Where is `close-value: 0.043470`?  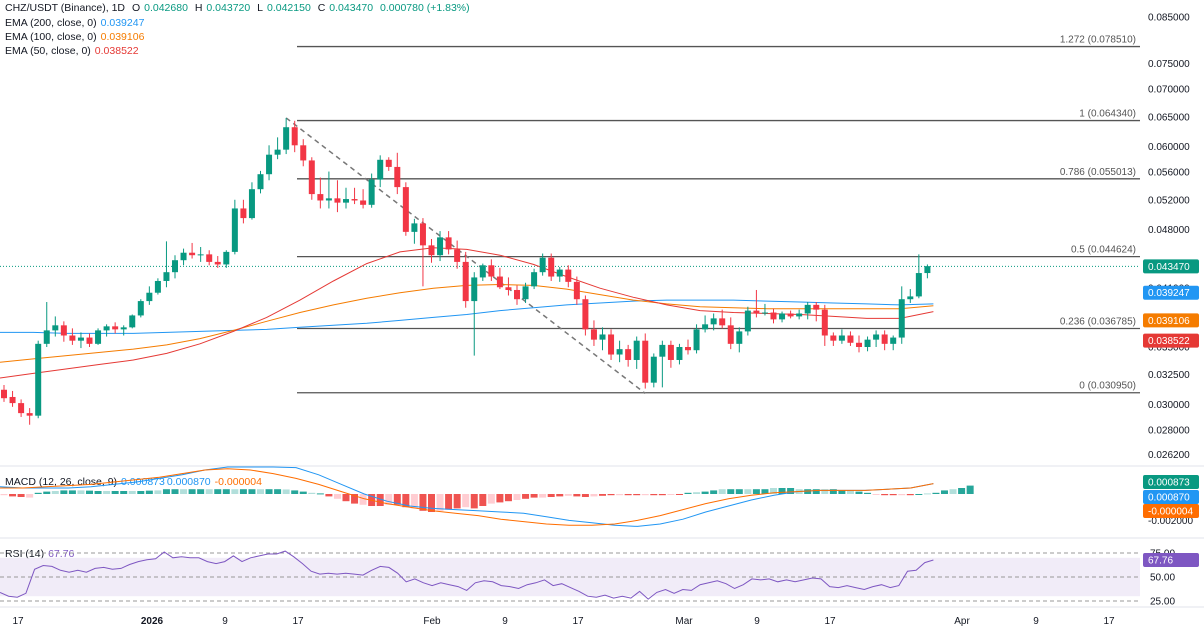 close-value: 0.043470 is located at coordinates (351, 8).